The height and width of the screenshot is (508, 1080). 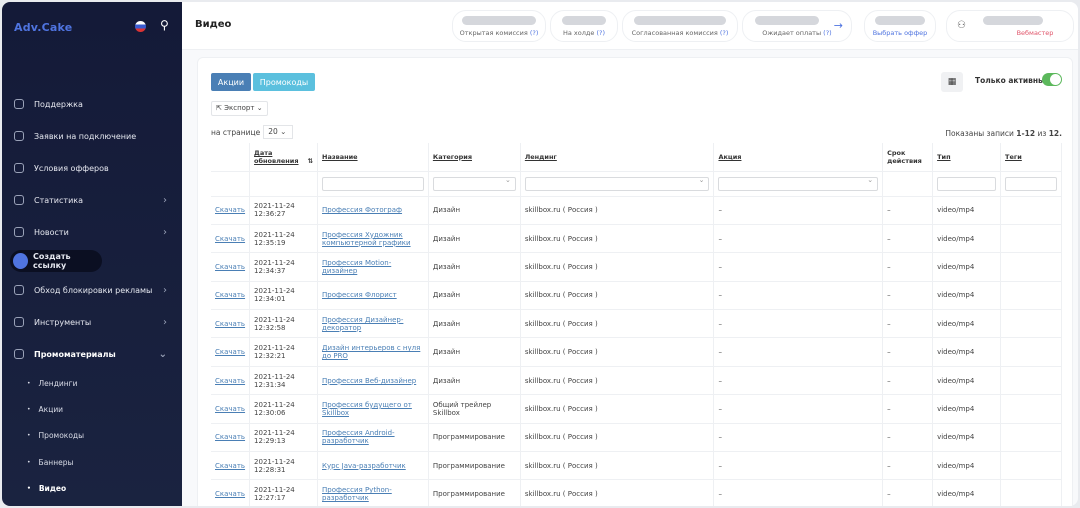 What do you see at coordinates (584, 26) in the screenshot?
I see `stat-on-hold: На холде (?)` at bounding box center [584, 26].